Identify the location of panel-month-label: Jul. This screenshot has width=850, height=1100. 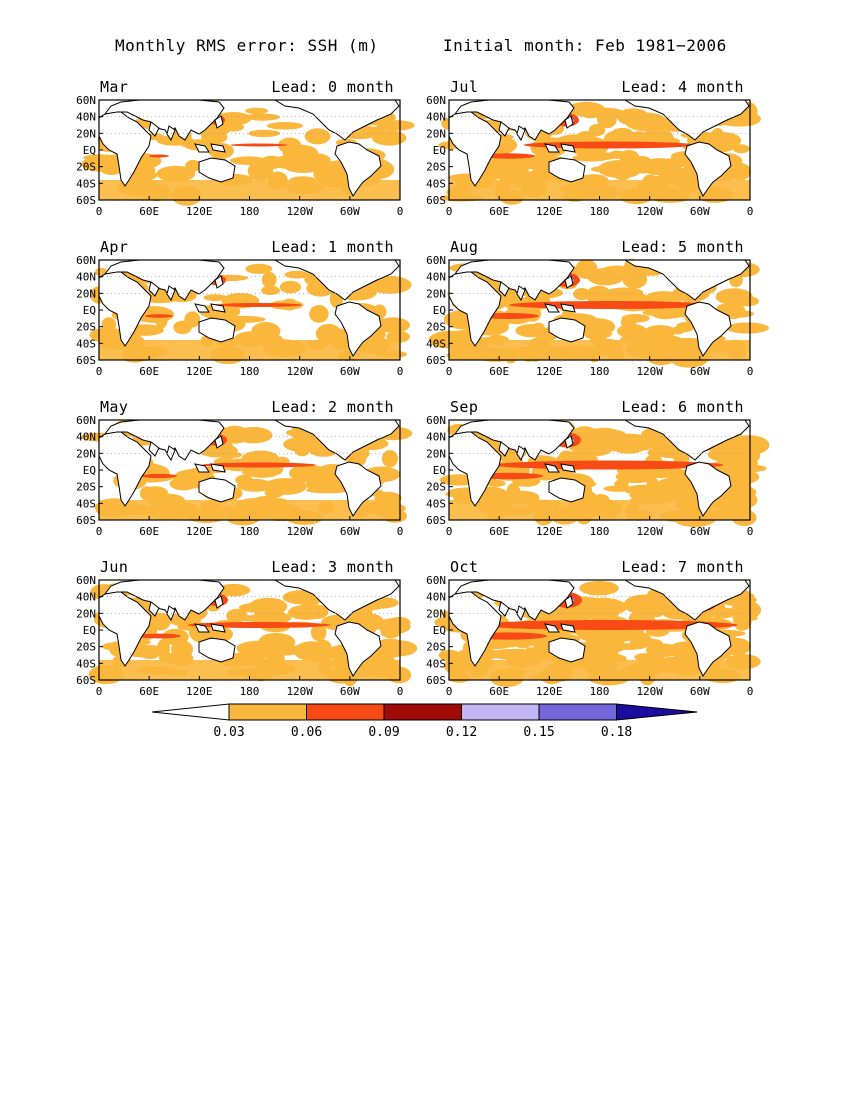
(464, 87).